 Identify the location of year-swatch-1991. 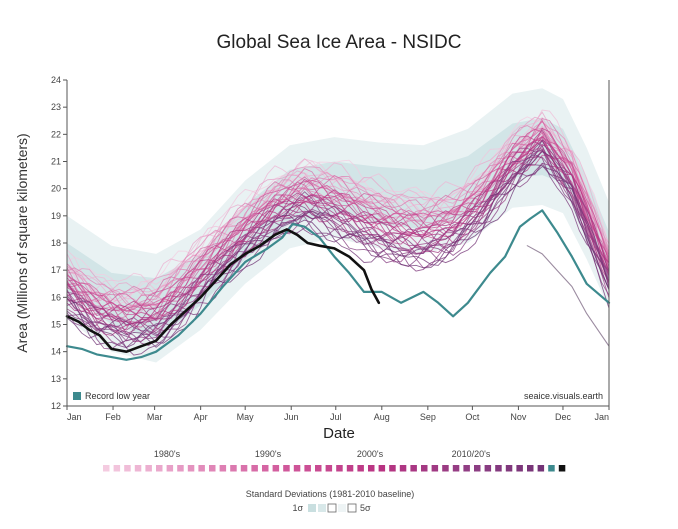
(233, 468).